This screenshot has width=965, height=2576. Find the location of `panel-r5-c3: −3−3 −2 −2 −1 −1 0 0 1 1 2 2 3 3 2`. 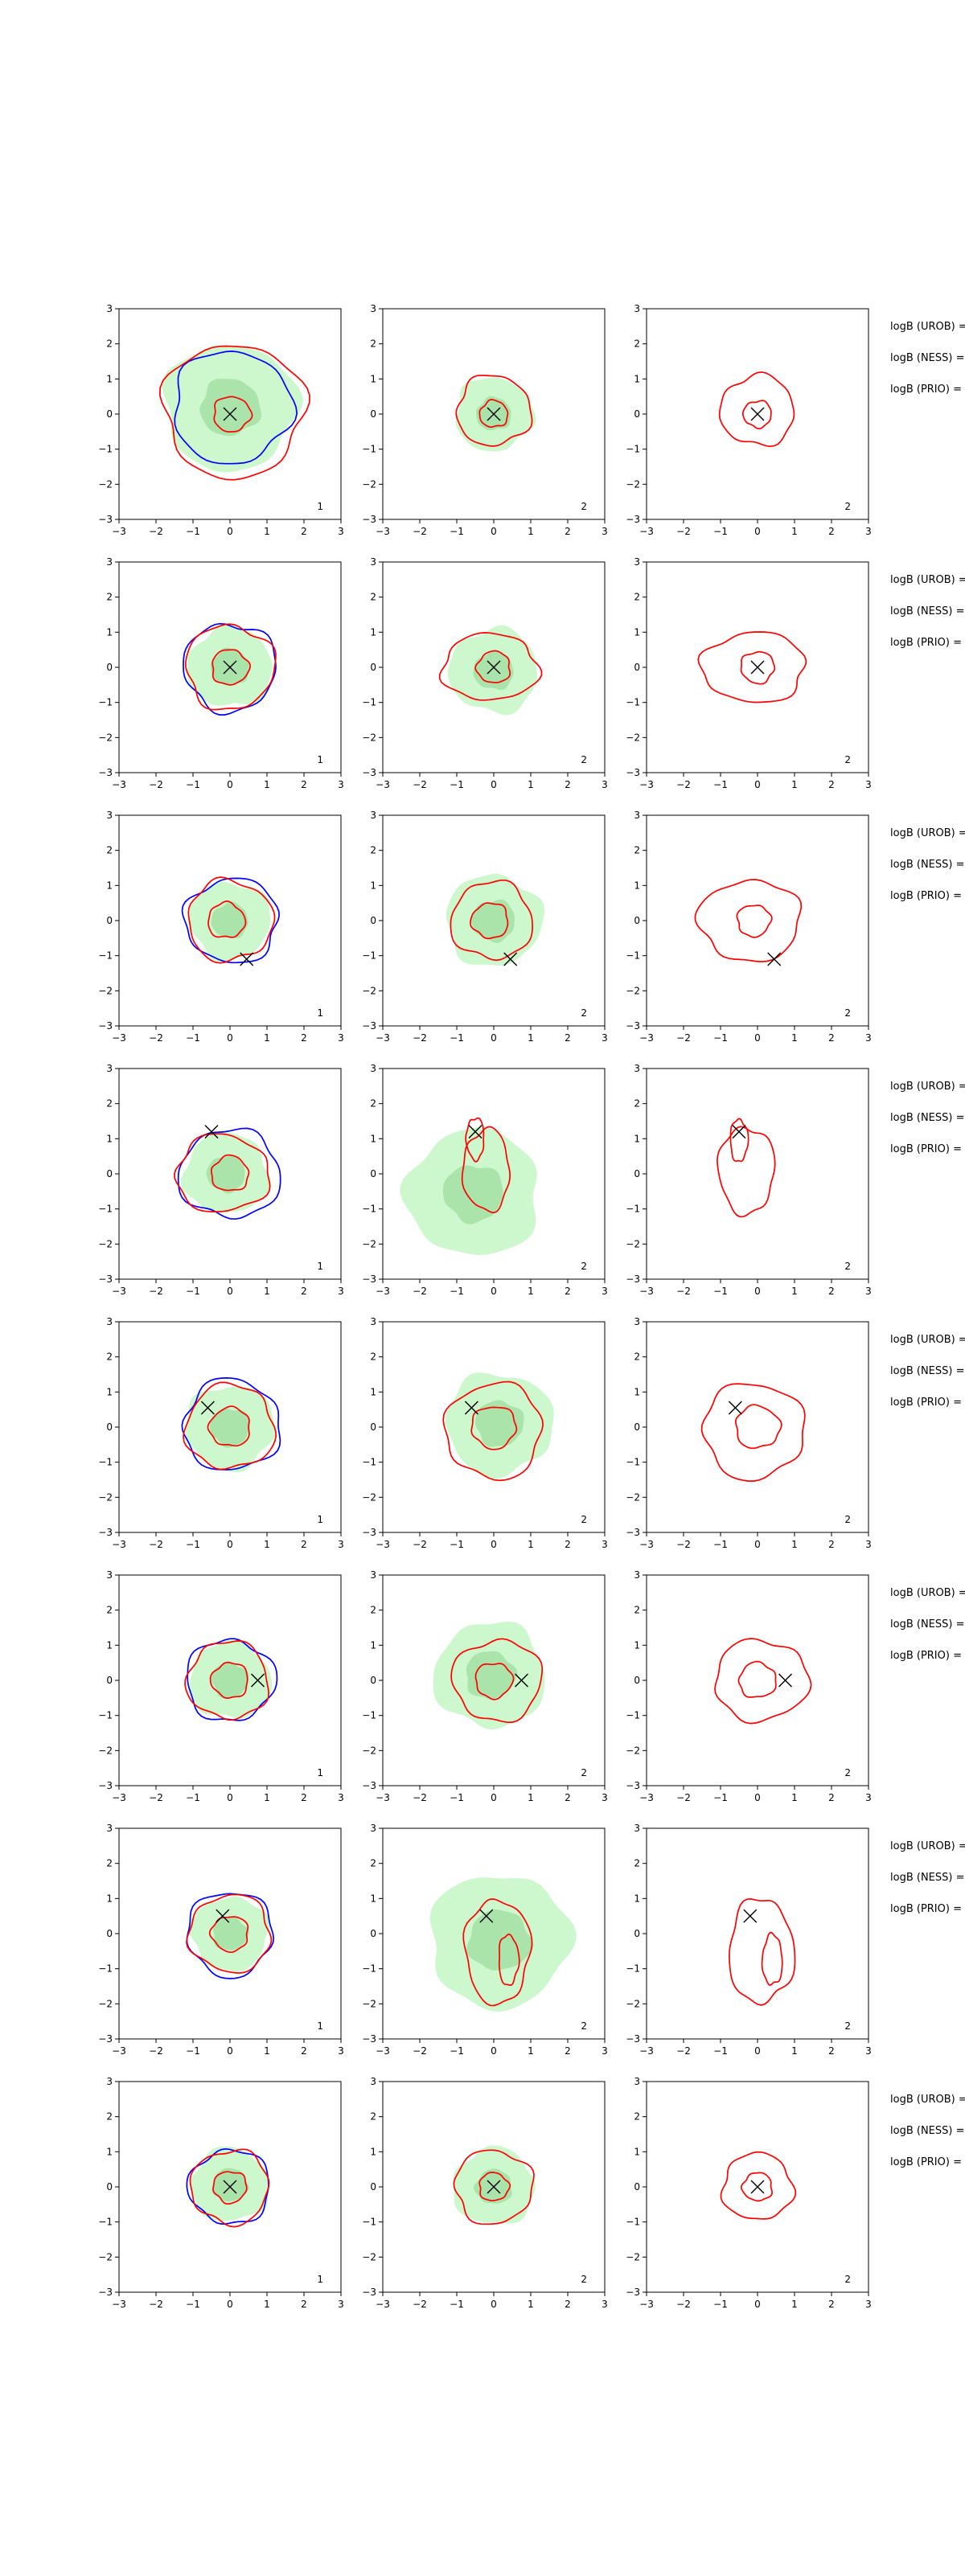

panel-r5-c3: −3−3 −2 −2 −1 −1 0 0 1 1 2 2 3 3 2 is located at coordinates (749, 1433).